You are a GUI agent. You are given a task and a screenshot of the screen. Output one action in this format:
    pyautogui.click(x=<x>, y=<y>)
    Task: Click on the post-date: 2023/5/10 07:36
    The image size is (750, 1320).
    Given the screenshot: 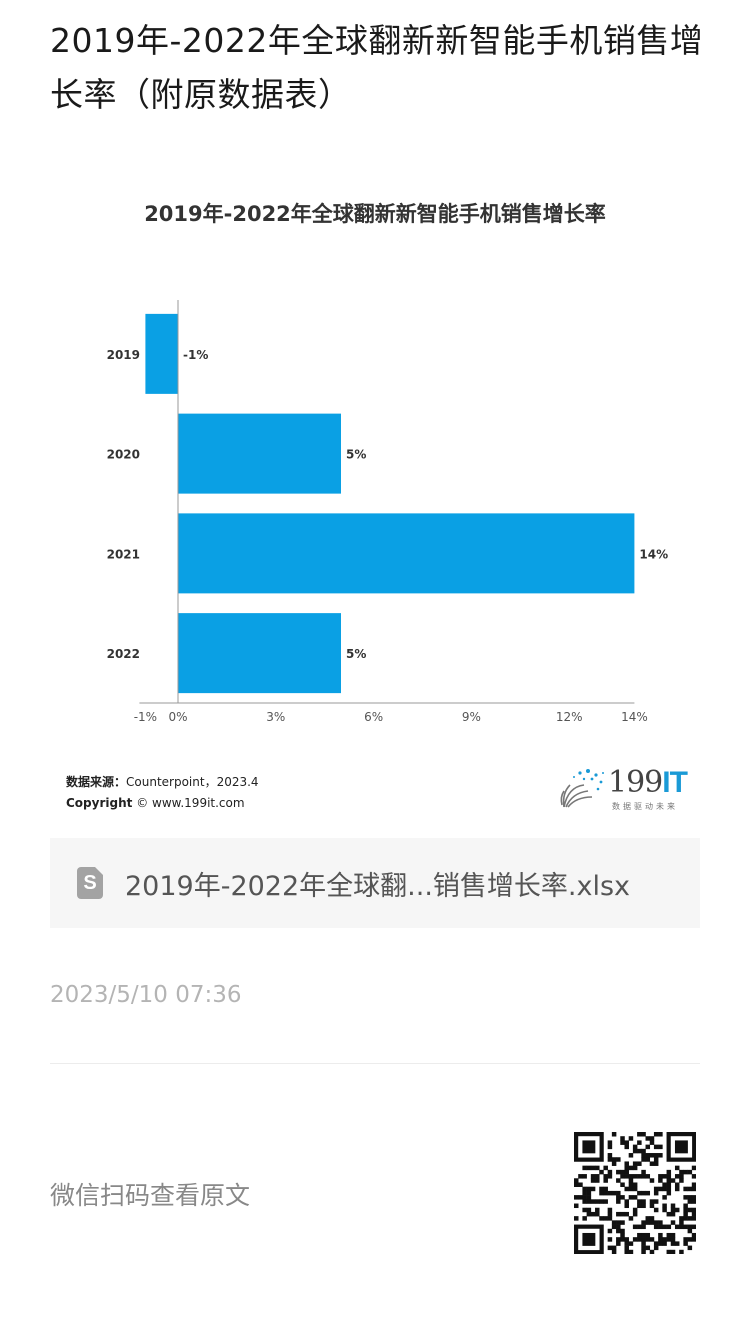 What is the action you would take?
    pyautogui.click(x=146, y=995)
    